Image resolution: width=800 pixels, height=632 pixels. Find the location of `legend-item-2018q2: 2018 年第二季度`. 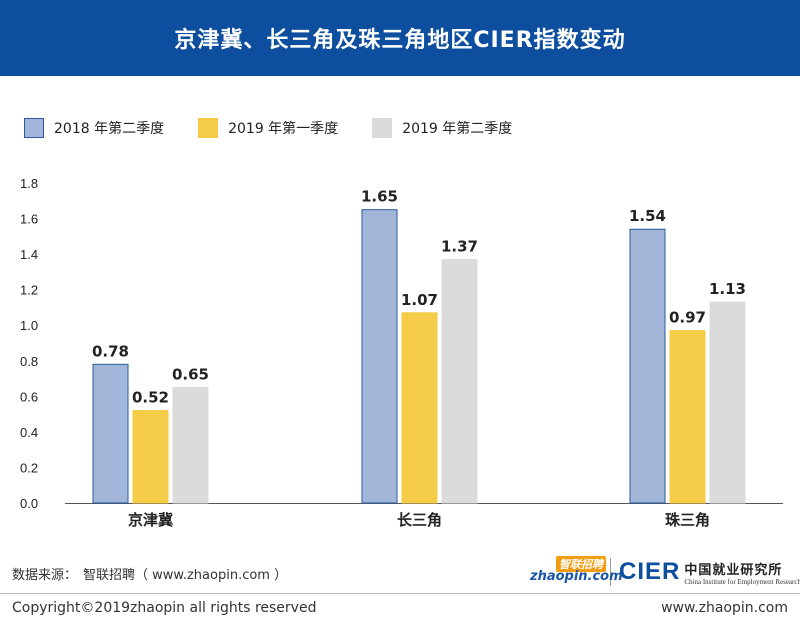

legend-item-2018q2: 2018 年第二季度 is located at coordinates (94, 128).